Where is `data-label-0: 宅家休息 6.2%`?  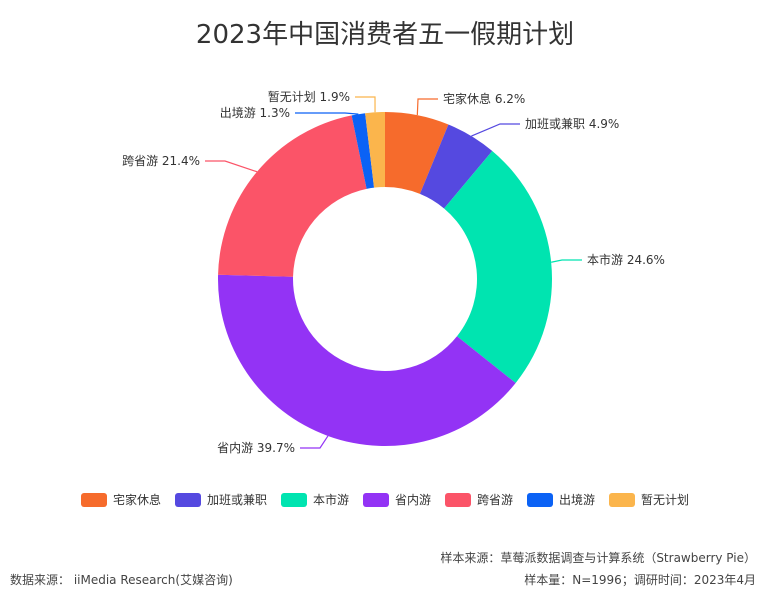 data-label-0: 宅家休息 6.2% is located at coordinates (484, 98).